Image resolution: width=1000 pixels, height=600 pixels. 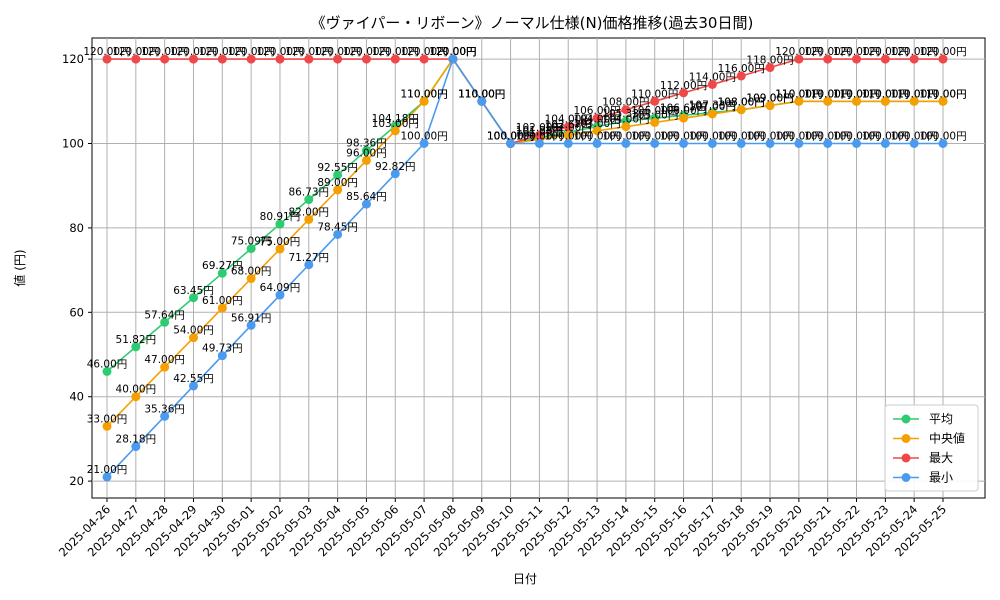 I want to click on data-label: 116.00円, so click(x=741, y=69).